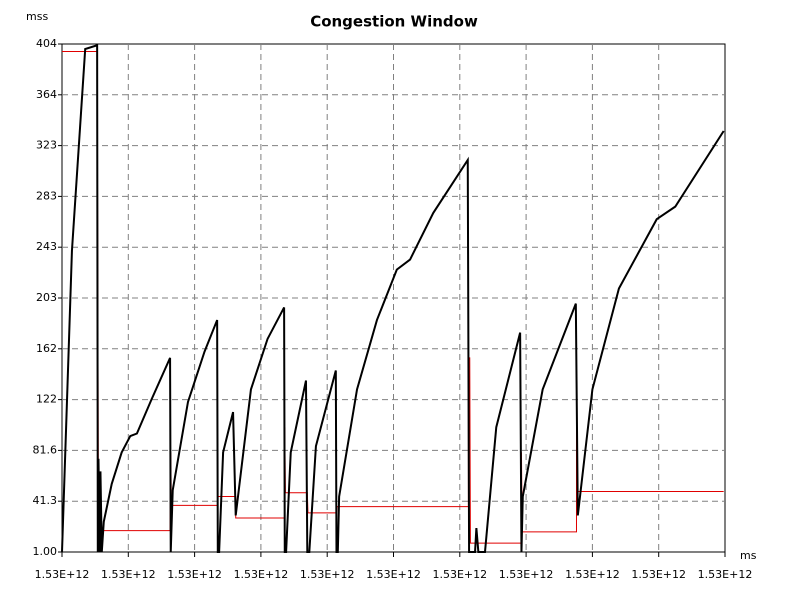  I want to click on y-tick-label: 323, so click(46, 145).